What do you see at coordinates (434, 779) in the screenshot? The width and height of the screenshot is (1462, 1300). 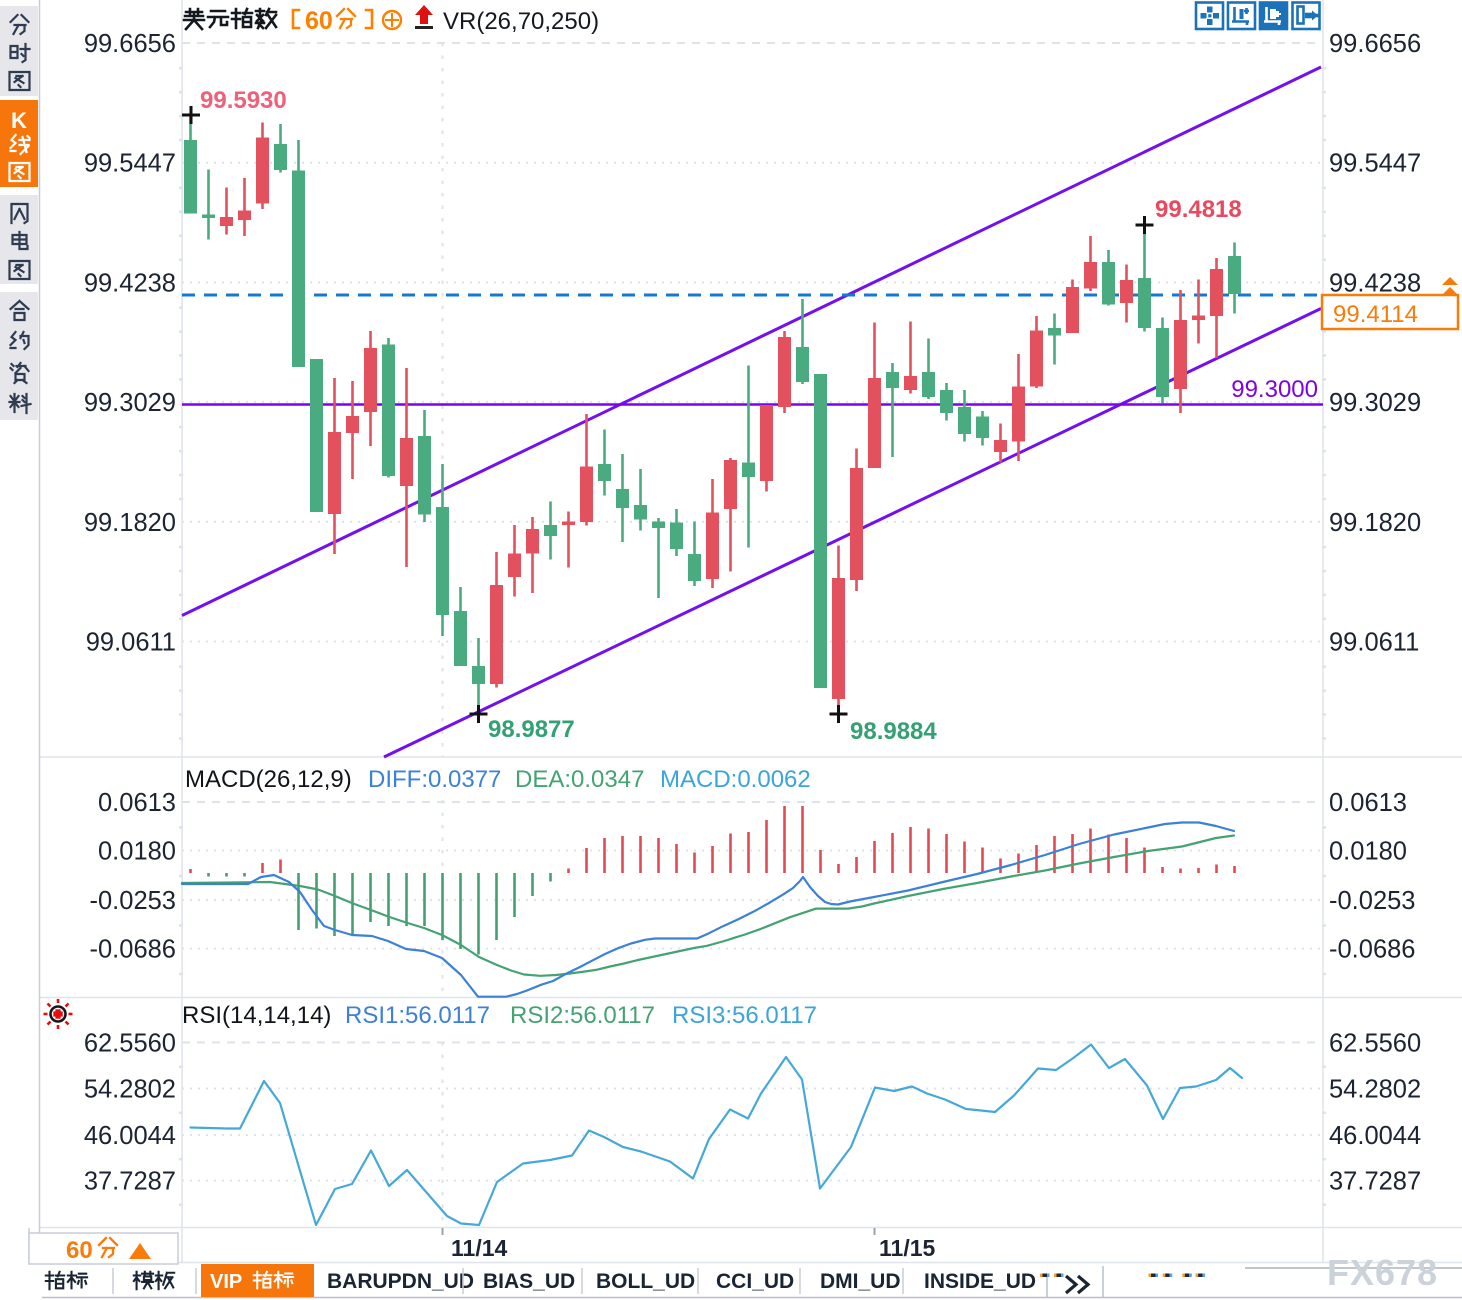 I see `svg-text: DIFF:0.0377` at bounding box center [434, 779].